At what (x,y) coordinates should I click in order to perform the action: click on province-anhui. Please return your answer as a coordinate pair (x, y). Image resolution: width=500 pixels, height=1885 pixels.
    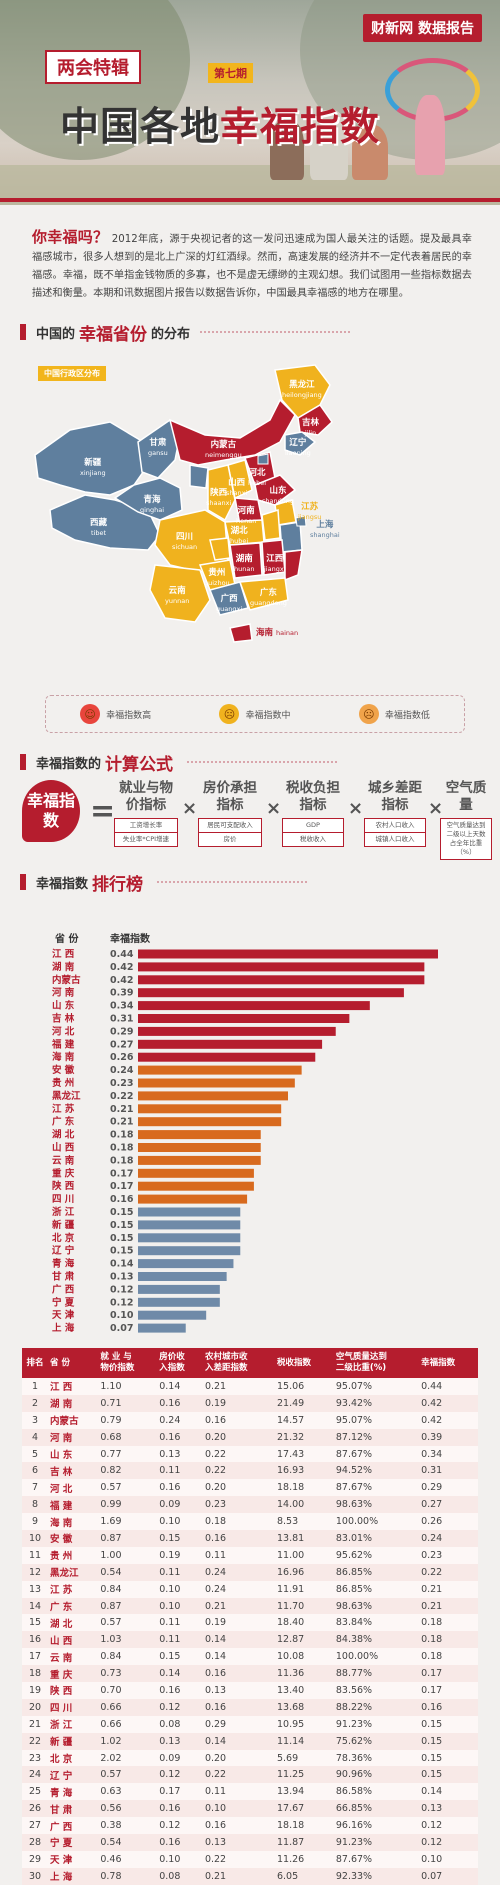
    Looking at the image, I should click on (271, 525).